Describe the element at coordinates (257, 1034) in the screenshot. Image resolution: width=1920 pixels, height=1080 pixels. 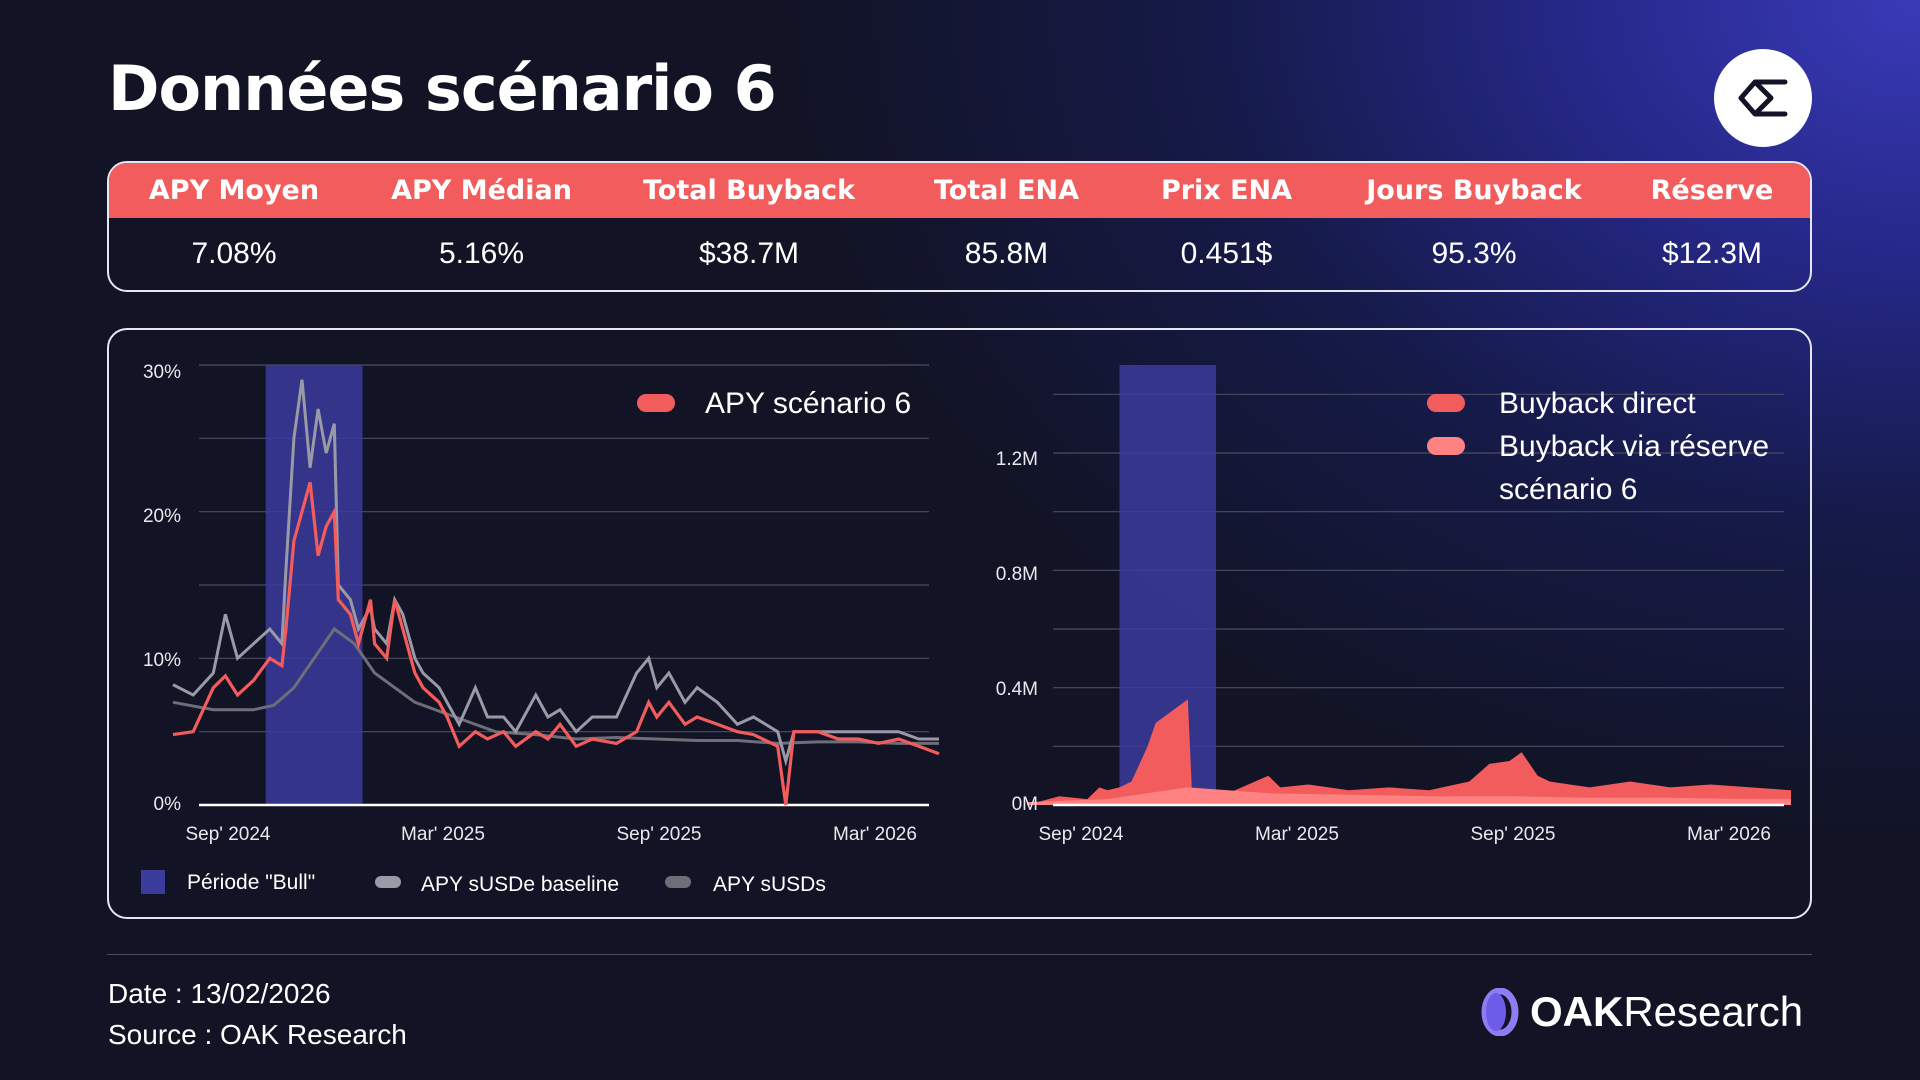
I see `footer-source: Source : OAK Research` at that location.